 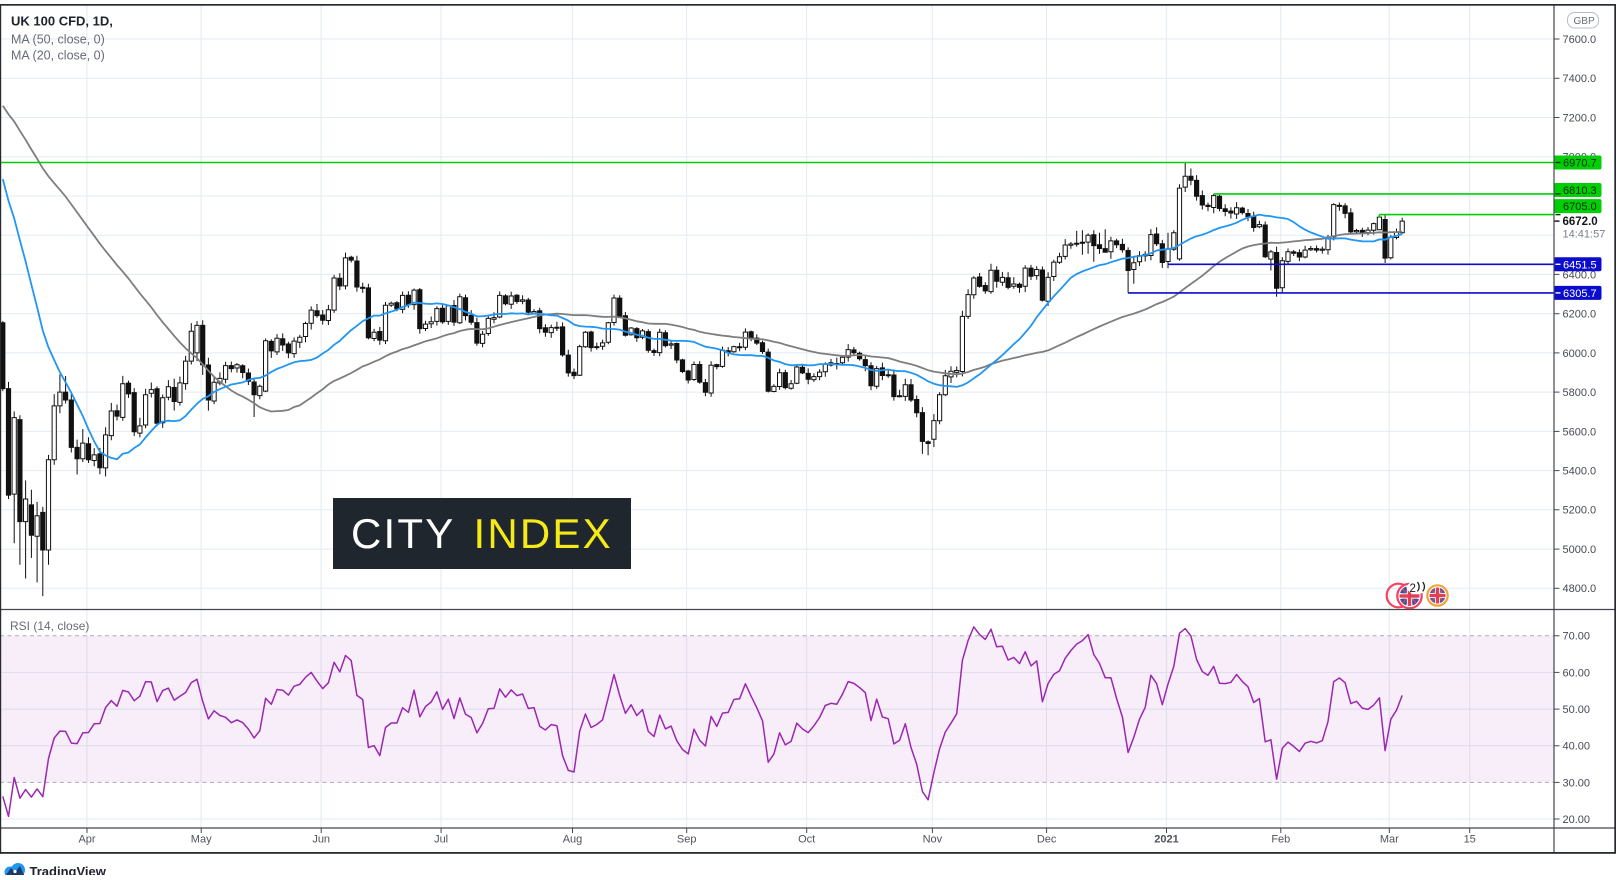 I want to click on svg-text: RSI (14, close), so click(x=49, y=626).